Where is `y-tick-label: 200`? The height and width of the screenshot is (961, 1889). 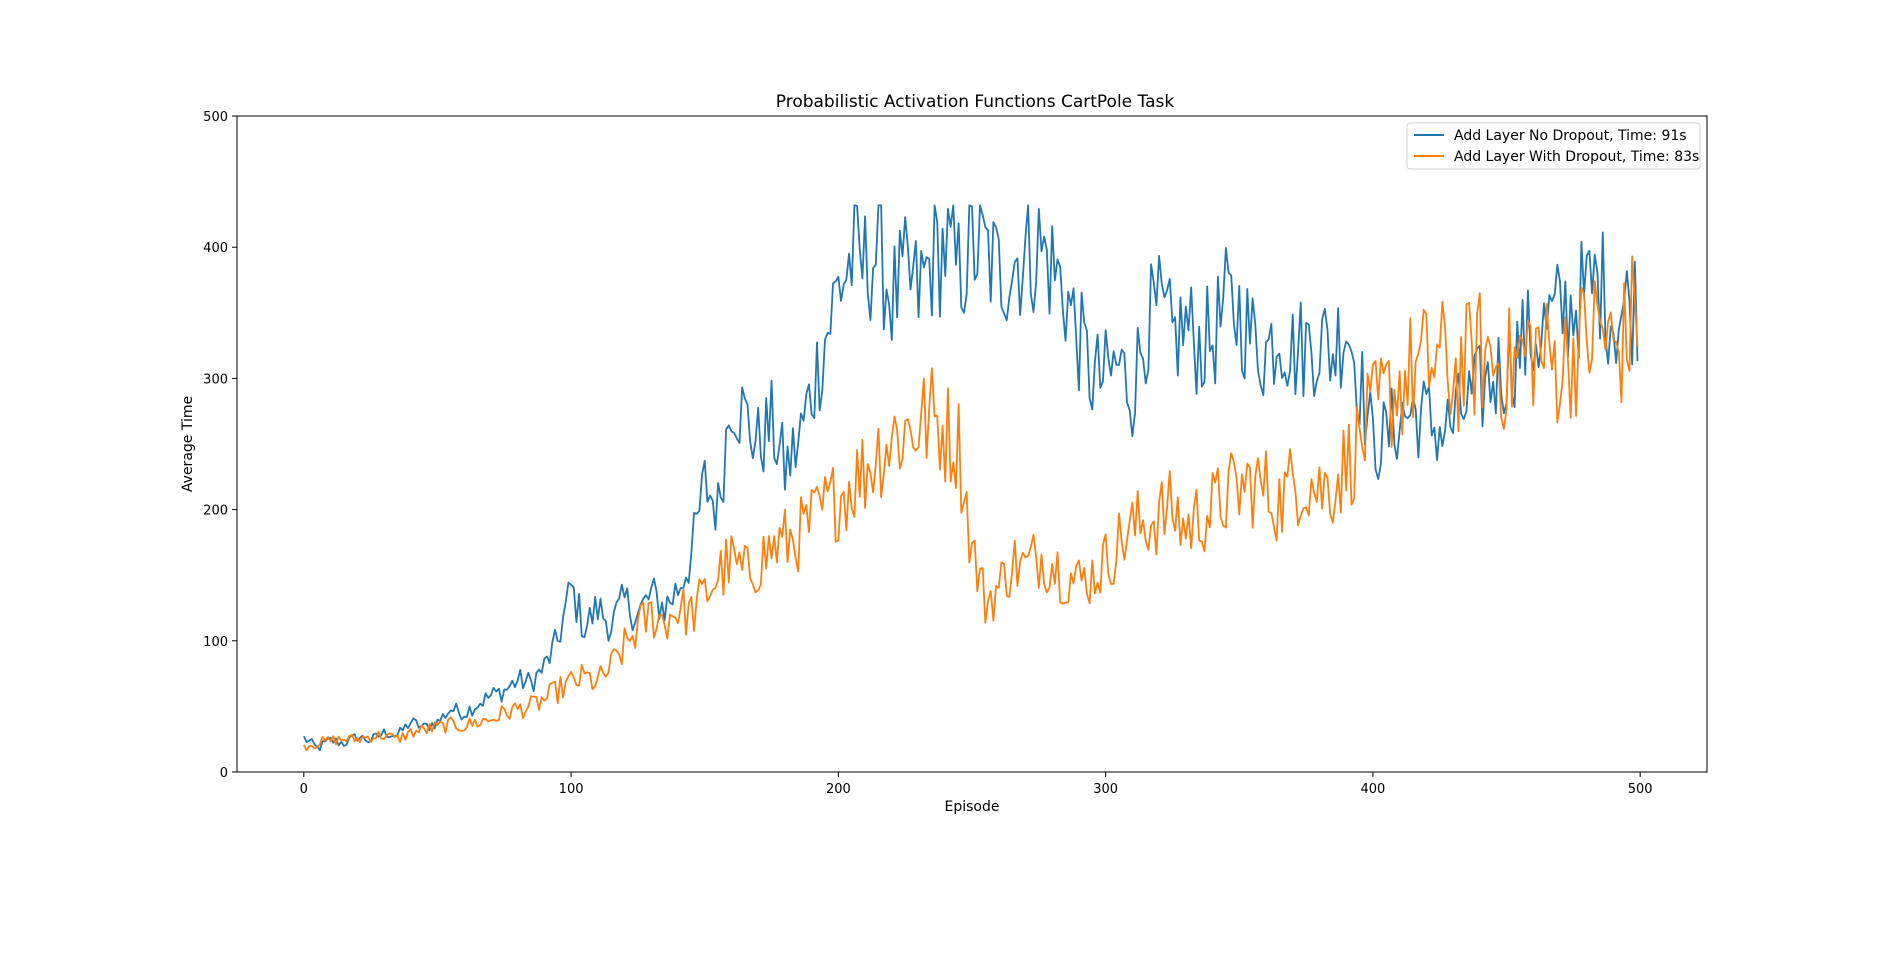 y-tick-label: 200 is located at coordinates (215, 511).